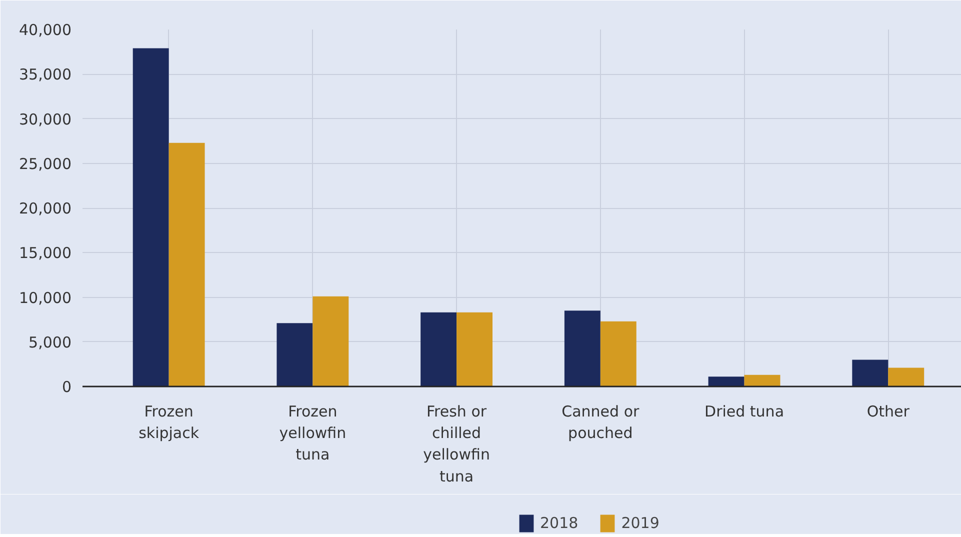 This screenshot has width=961, height=537. Describe the element at coordinates (50, 342) in the screenshot. I see `y-tick-label: 5,000` at that location.